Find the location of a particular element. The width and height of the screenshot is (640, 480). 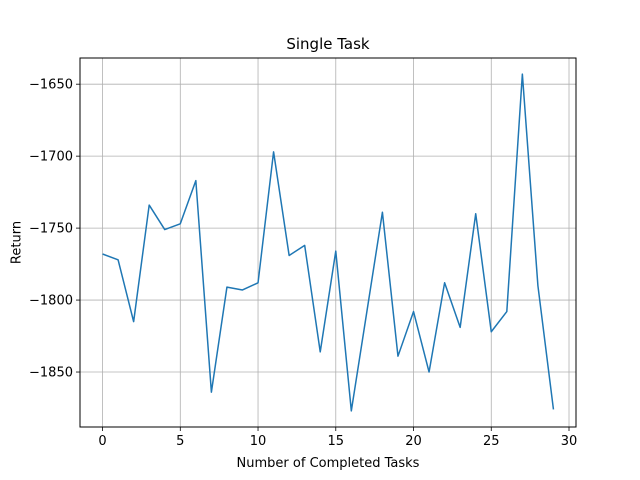

x-tick-label: 5 is located at coordinates (180, 441).